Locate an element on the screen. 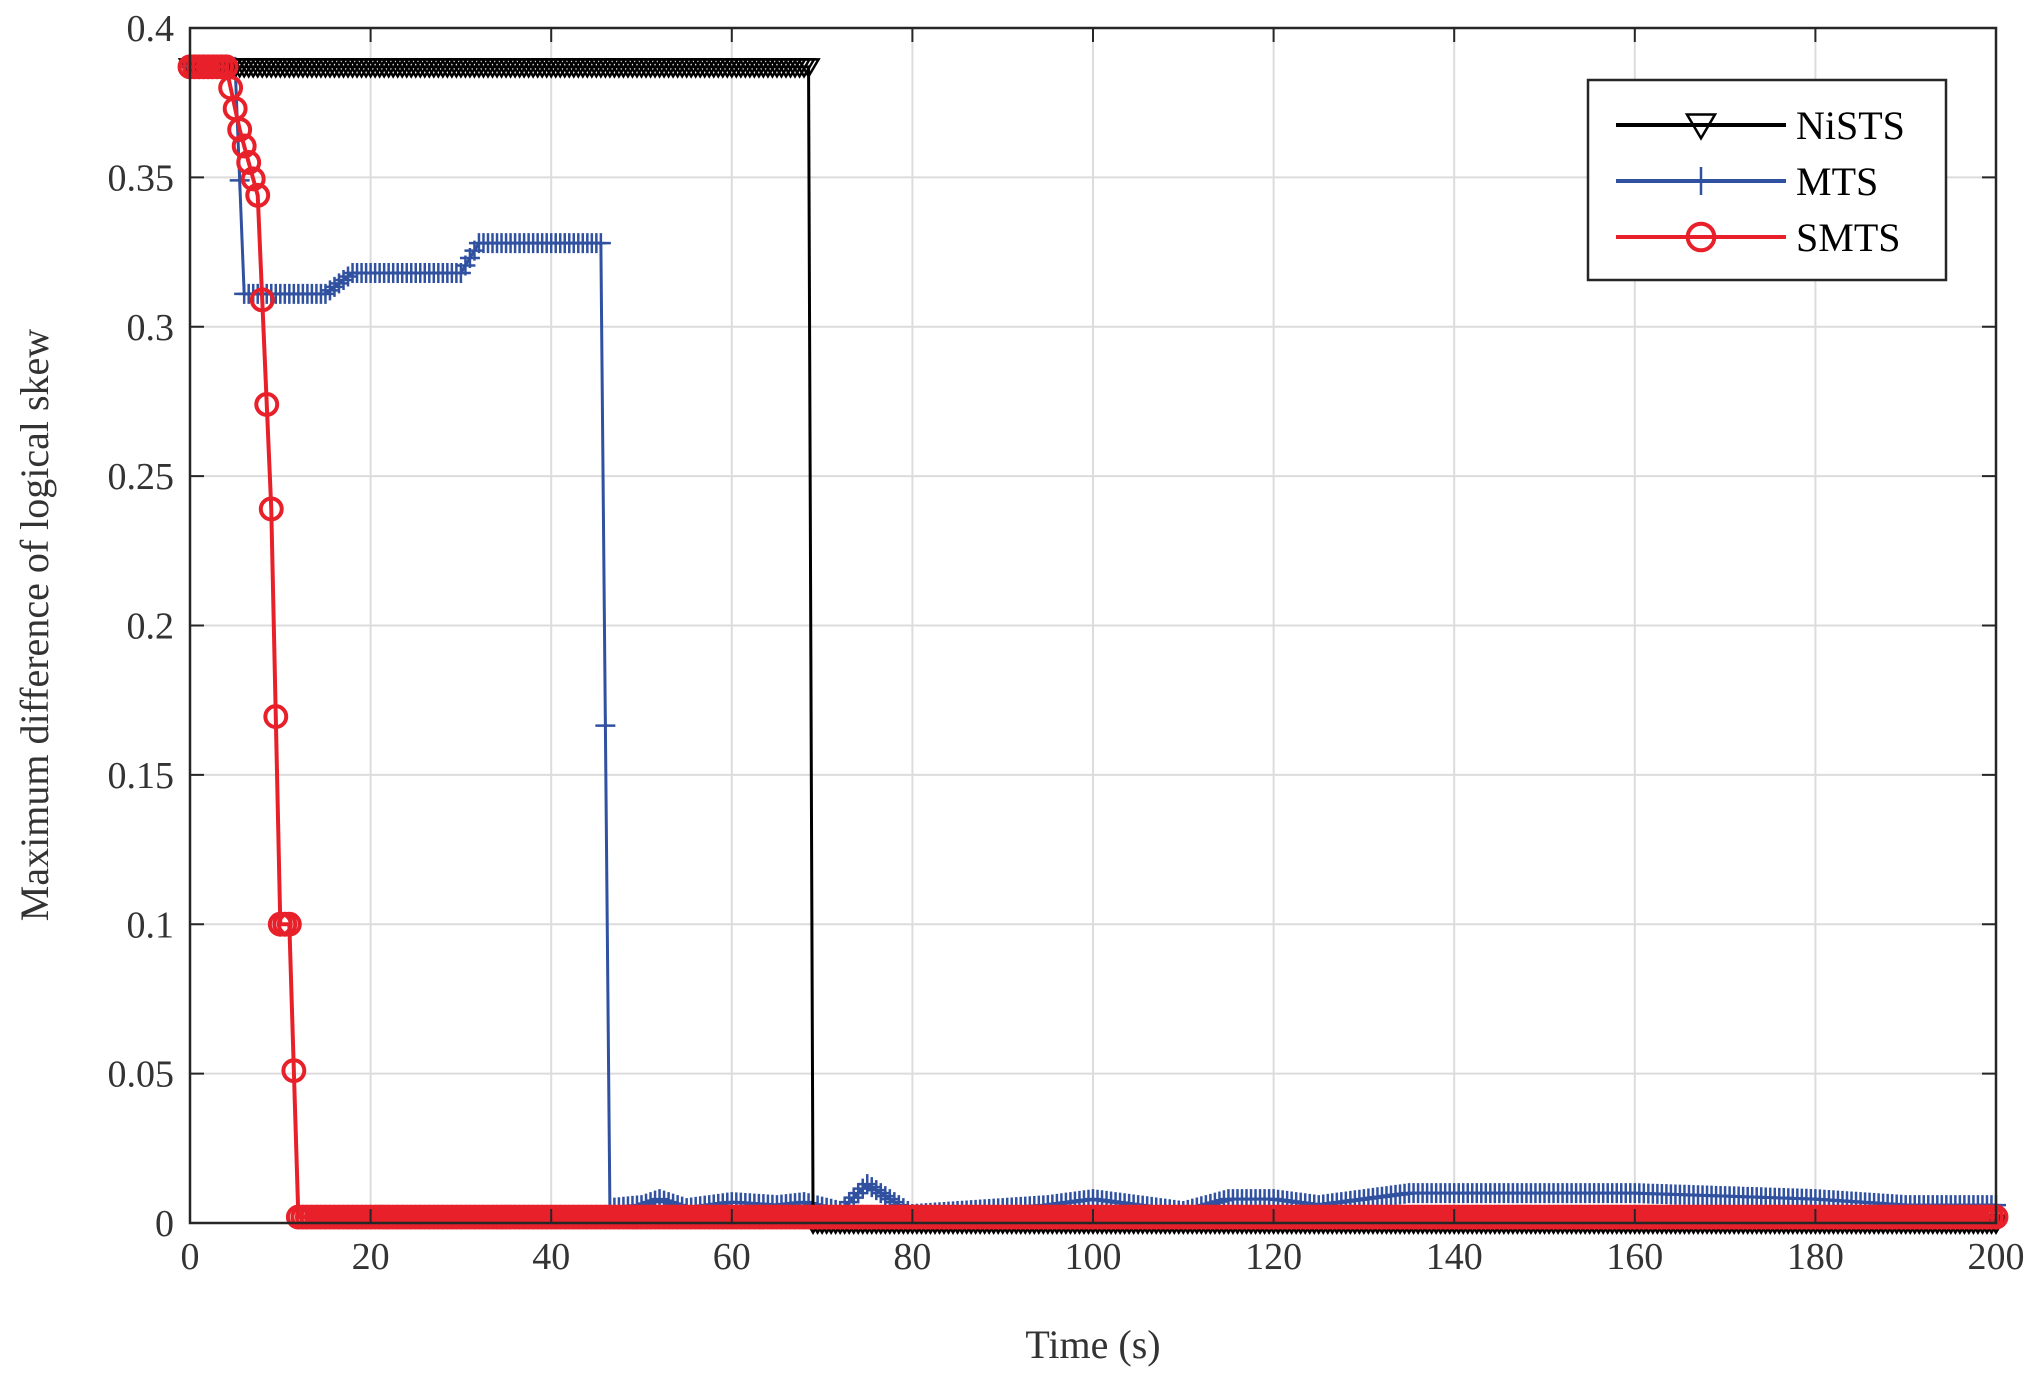  y-tick-label: 0.3 is located at coordinates (151, 328).